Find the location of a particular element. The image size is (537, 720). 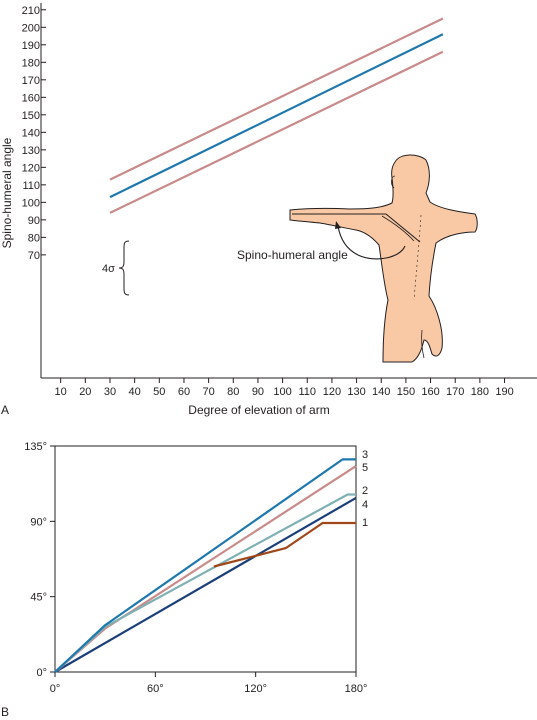

buttock-line is located at coordinates (423, 344).